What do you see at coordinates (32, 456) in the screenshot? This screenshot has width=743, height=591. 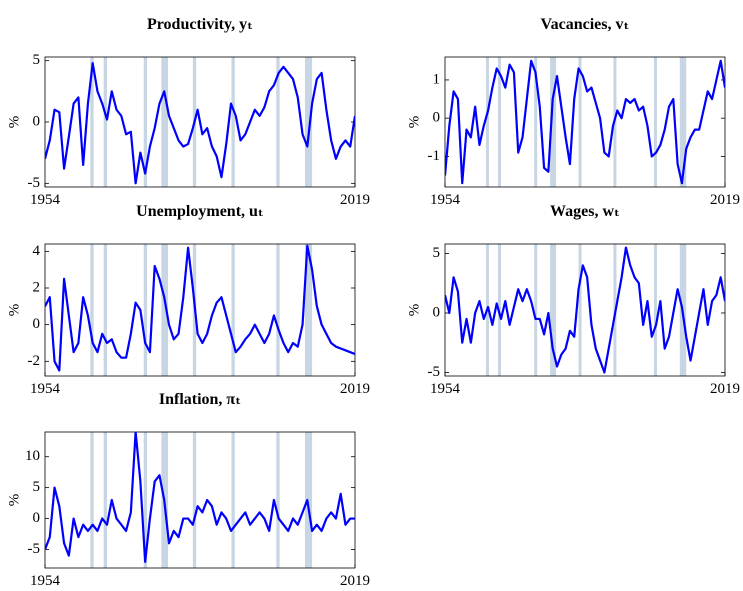 I see `y-tick-label: 10` at bounding box center [32, 456].